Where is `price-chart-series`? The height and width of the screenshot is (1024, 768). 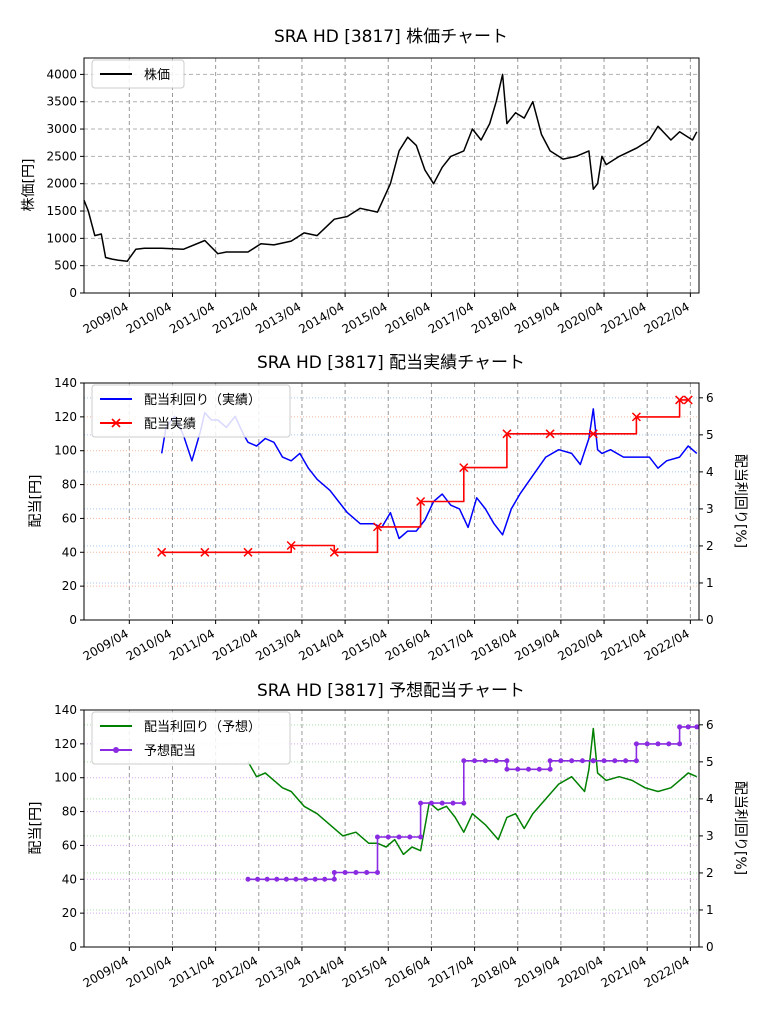
price-chart-series is located at coordinates (390, 168).